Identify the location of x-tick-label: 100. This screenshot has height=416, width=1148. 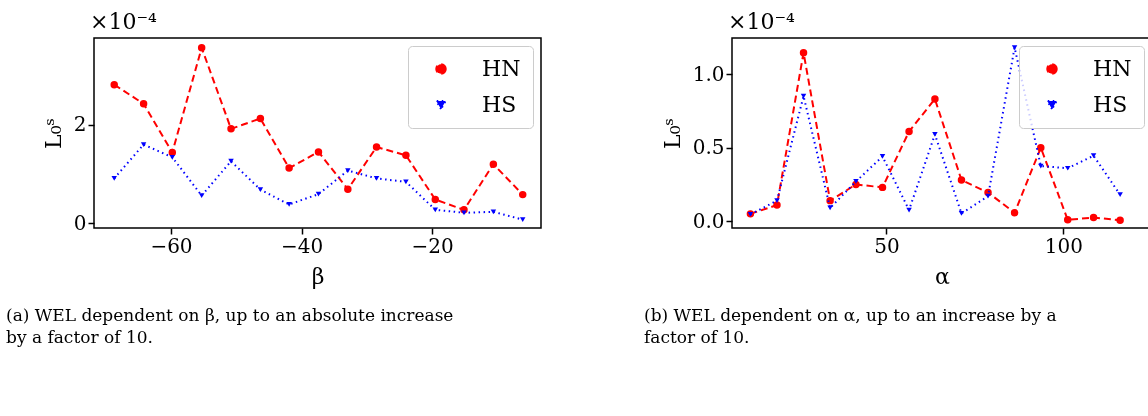
(1064, 245).